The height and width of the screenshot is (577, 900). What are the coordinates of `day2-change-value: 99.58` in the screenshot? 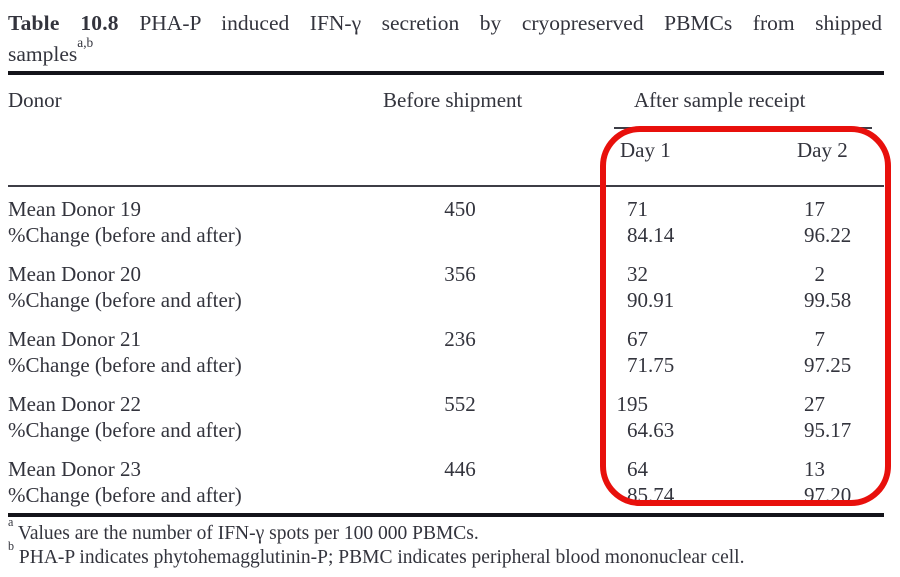 It's located at (828, 300).